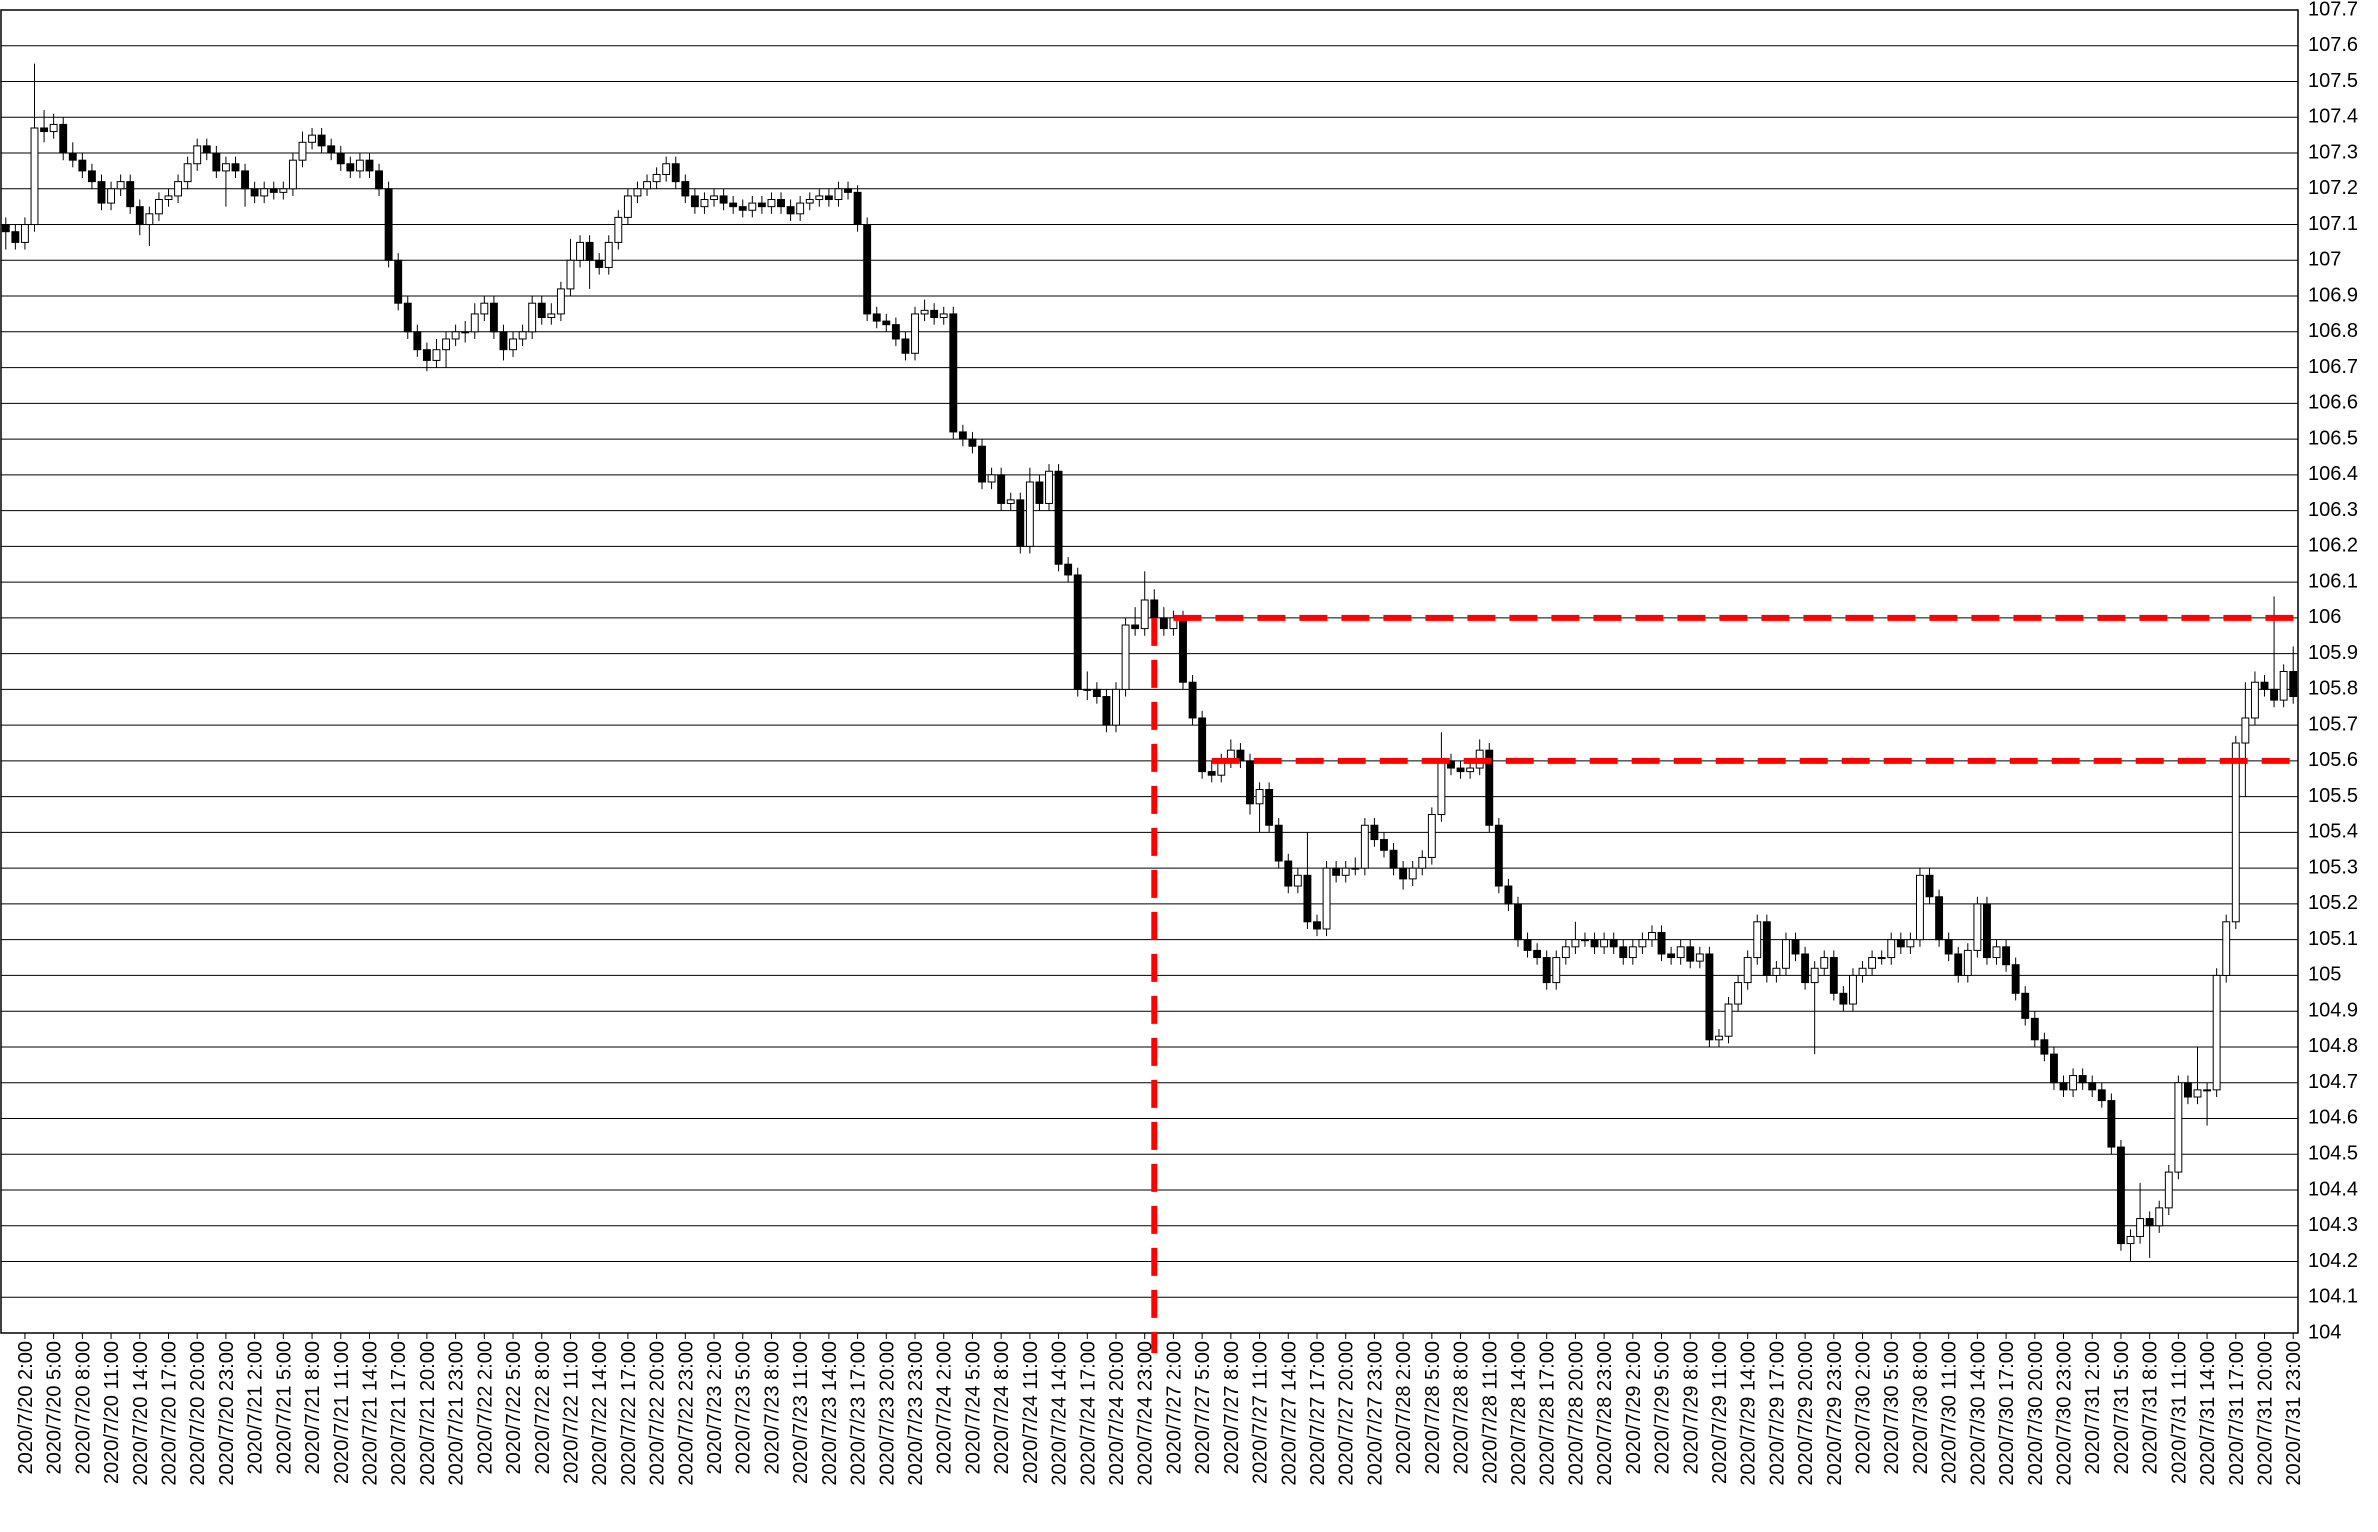  I want to click on y-tick-label: 104.3, so click(2333, 1225).